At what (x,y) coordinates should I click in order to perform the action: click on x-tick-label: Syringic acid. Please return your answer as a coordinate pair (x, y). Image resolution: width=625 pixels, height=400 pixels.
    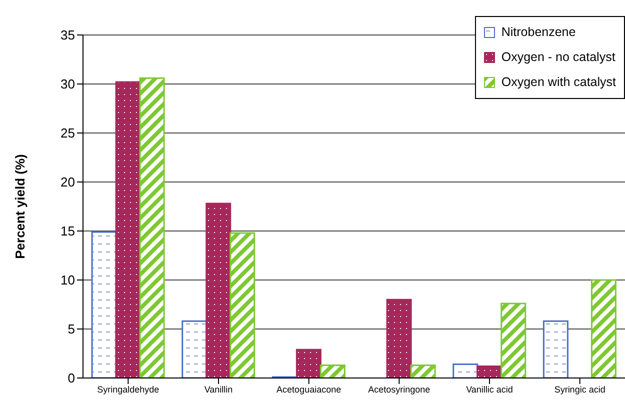
    Looking at the image, I should click on (580, 389).